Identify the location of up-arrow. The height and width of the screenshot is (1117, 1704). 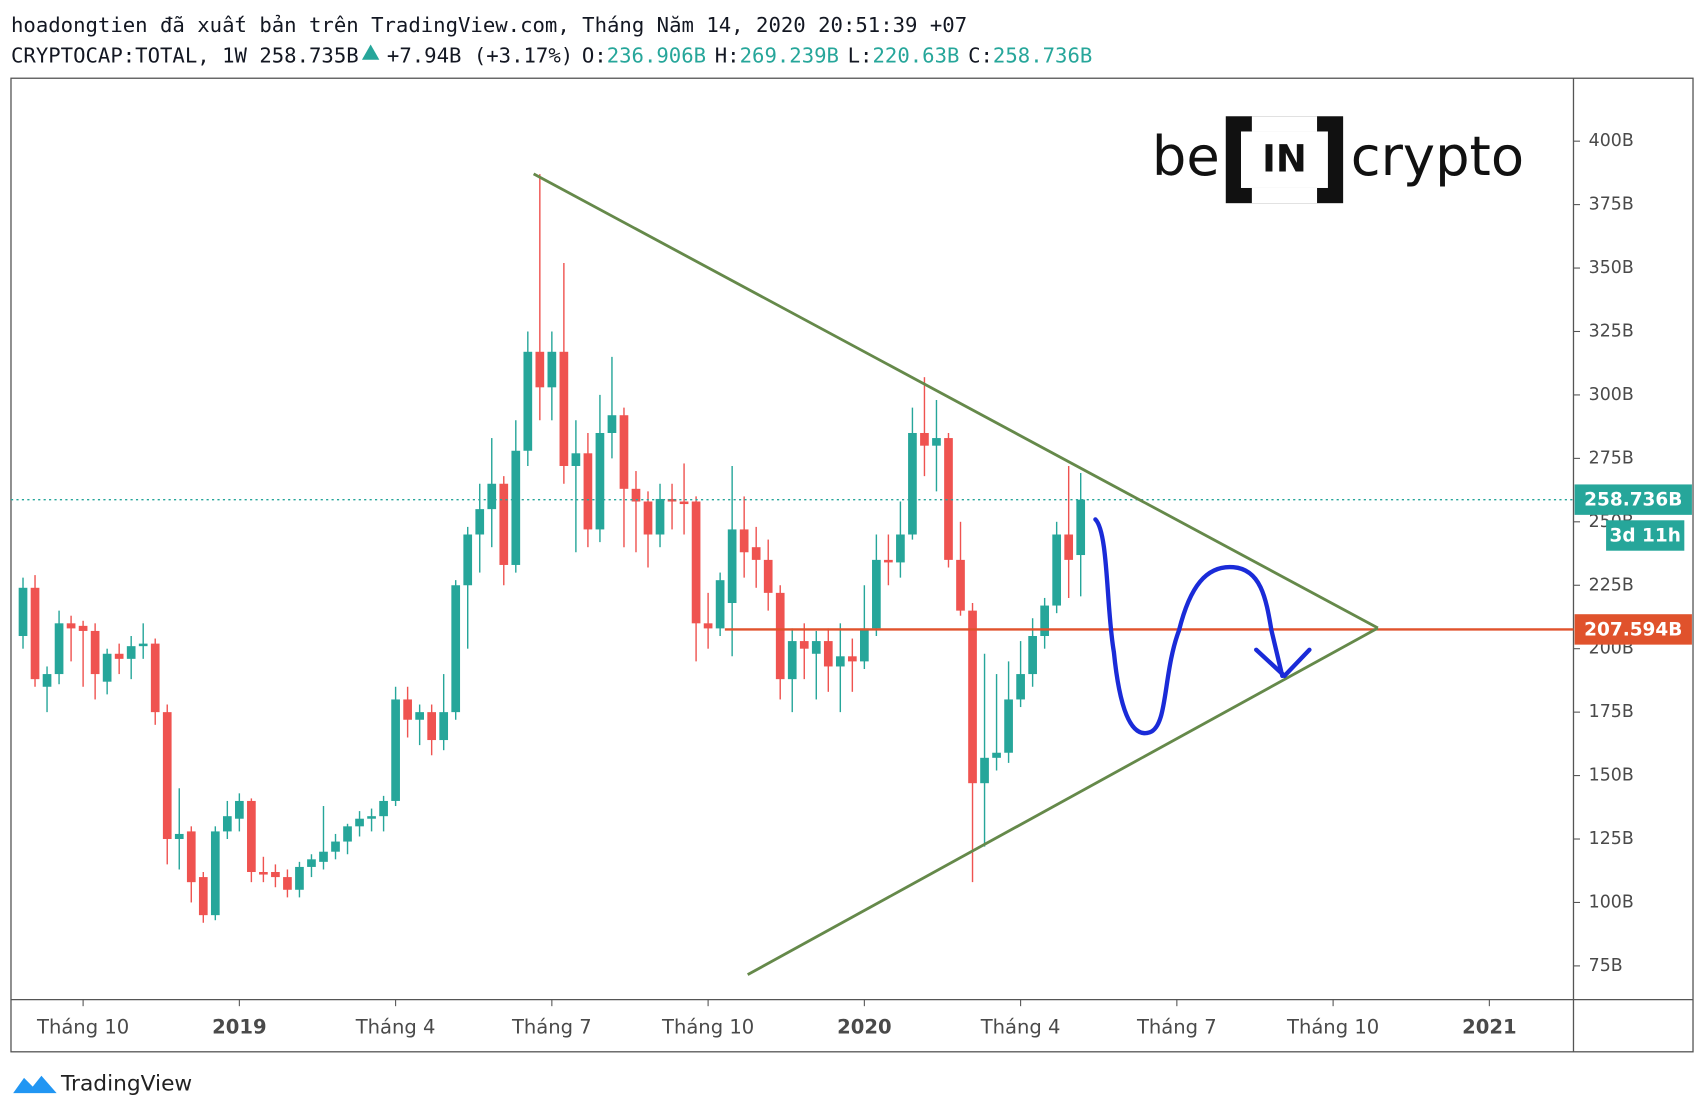
(370, 52).